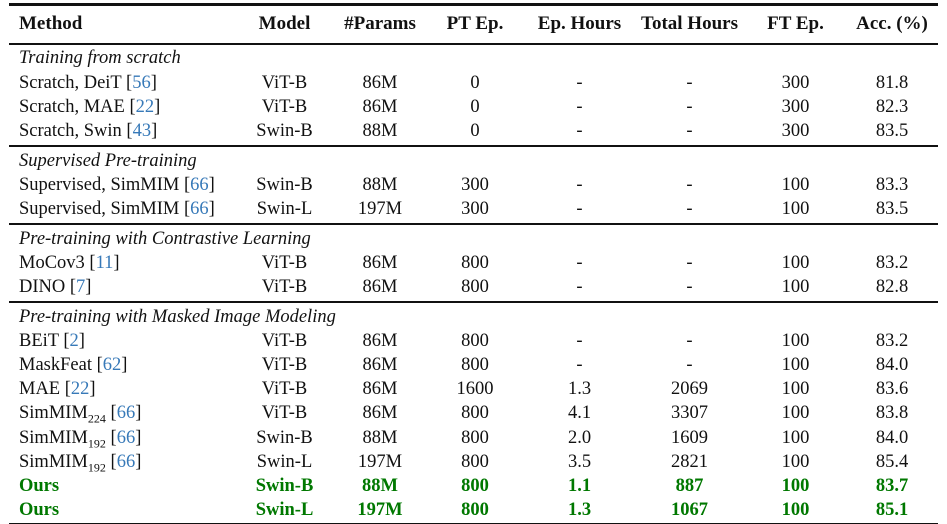 Image resolution: width=947 pixels, height=524 pixels. Describe the element at coordinates (473, 107) in the screenshot. I see `table-row: Scratch, MAE [22] ViT-B 86M 0 - - 300 82.3` at that location.